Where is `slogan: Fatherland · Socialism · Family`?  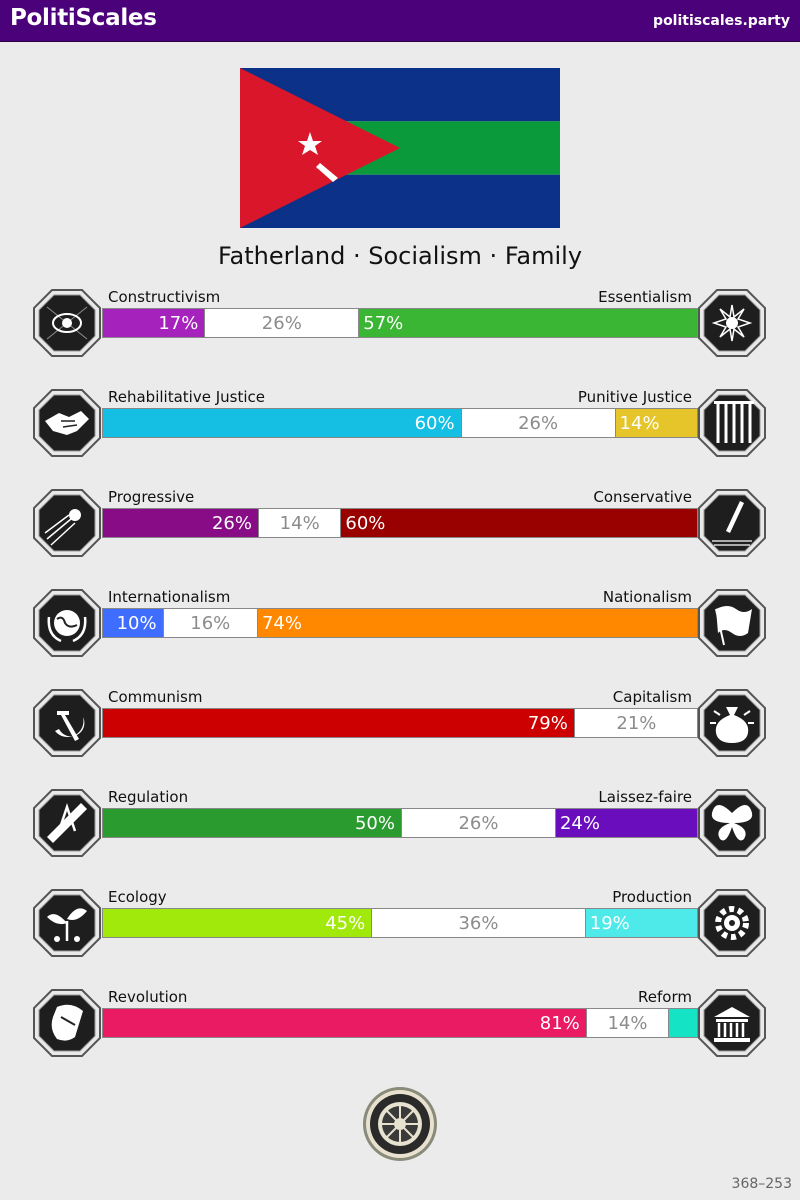 slogan: Fatherland · Socialism · Family is located at coordinates (400, 256).